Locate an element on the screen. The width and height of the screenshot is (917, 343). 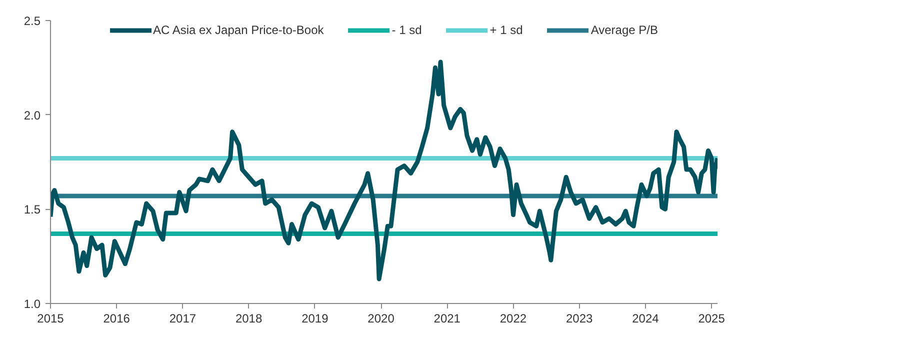
x-tick-label: 2024 is located at coordinates (646, 319).